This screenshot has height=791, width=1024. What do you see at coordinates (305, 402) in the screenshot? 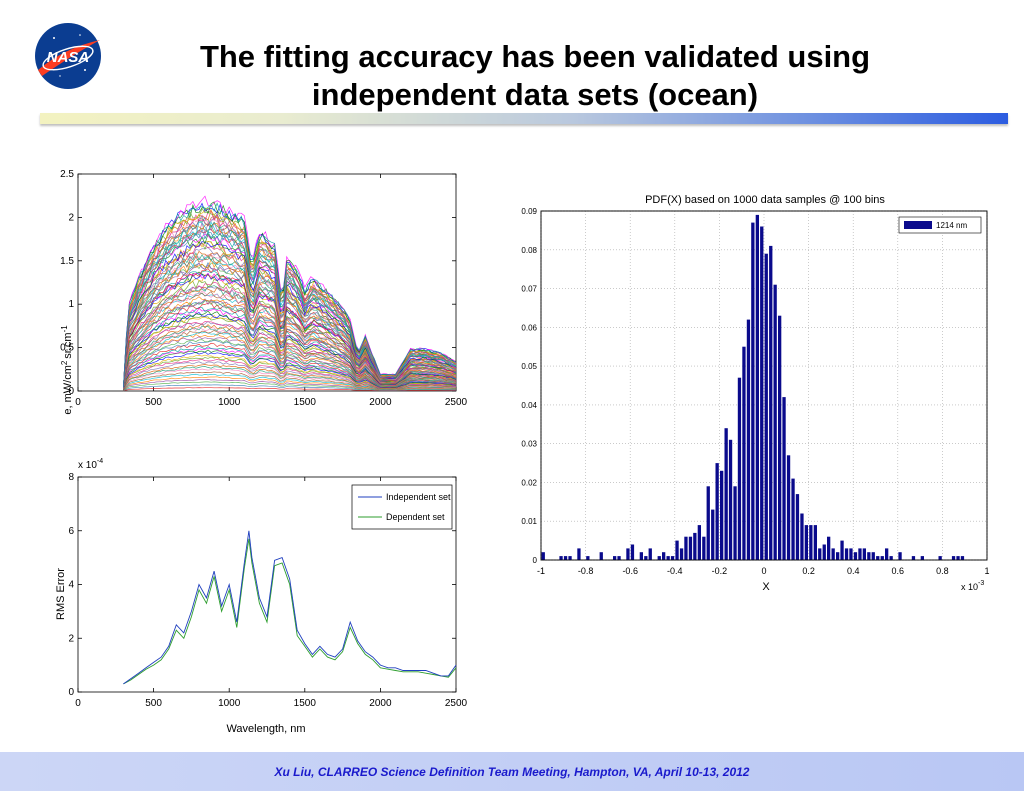
I see `radiance-xtick-label: 1500` at bounding box center [305, 402].